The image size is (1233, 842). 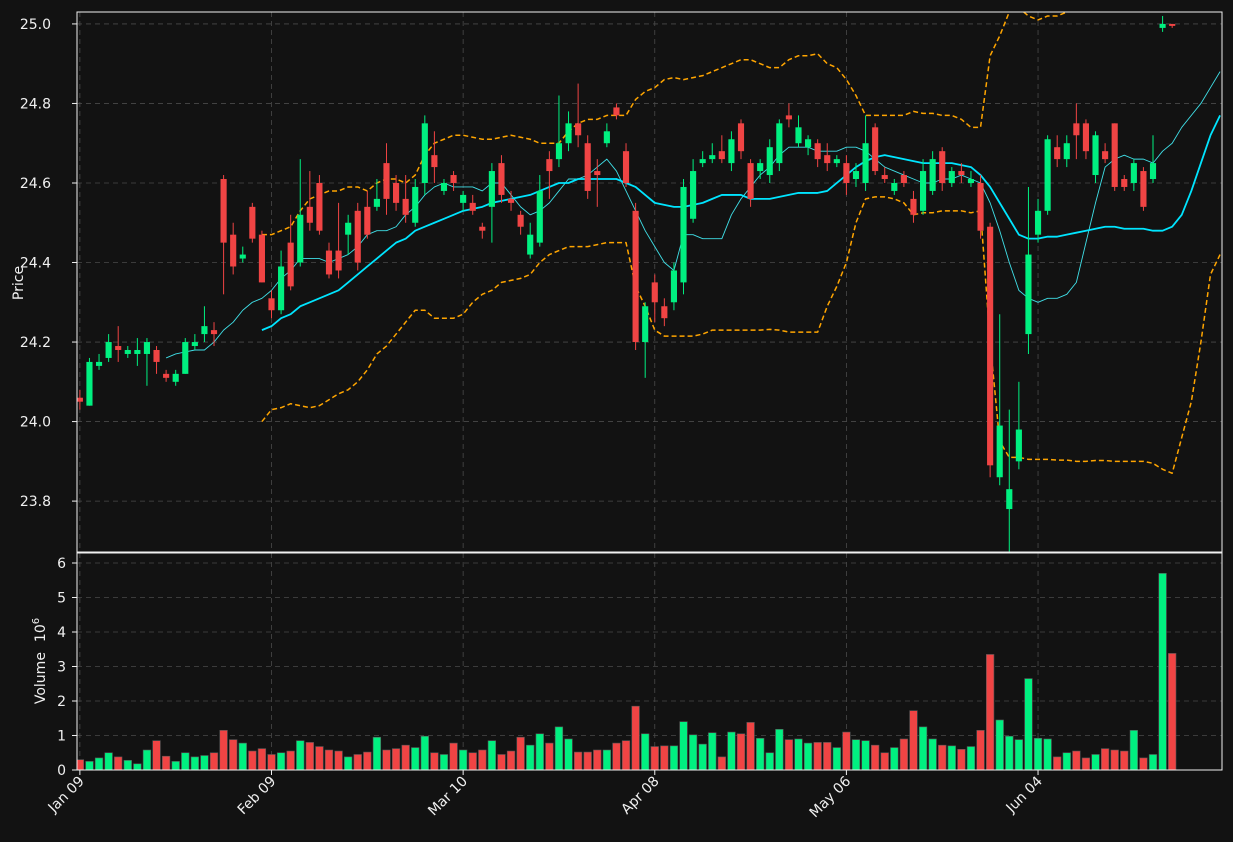 What do you see at coordinates (35, 502) in the screenshot?
I see `price-tick-label: 23.8` at bounding box center [35, 502].